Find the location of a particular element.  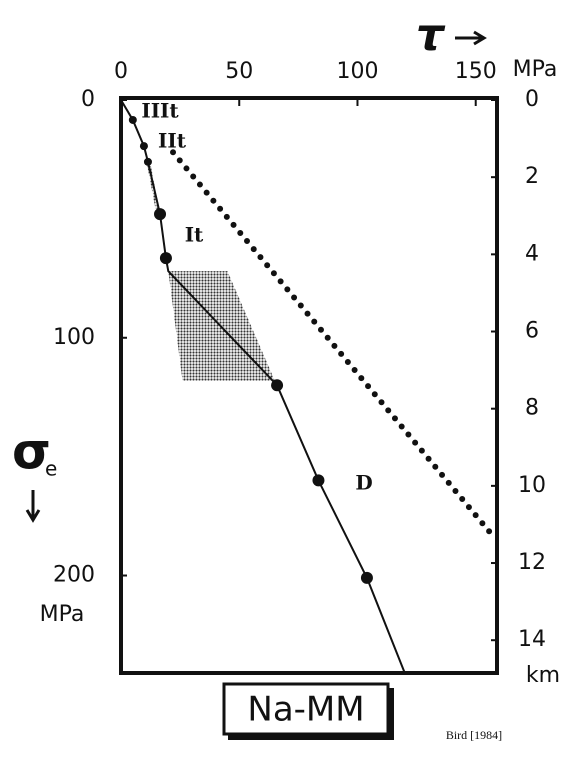

x-tick-label: 0 is located at coordinates (121, 71).